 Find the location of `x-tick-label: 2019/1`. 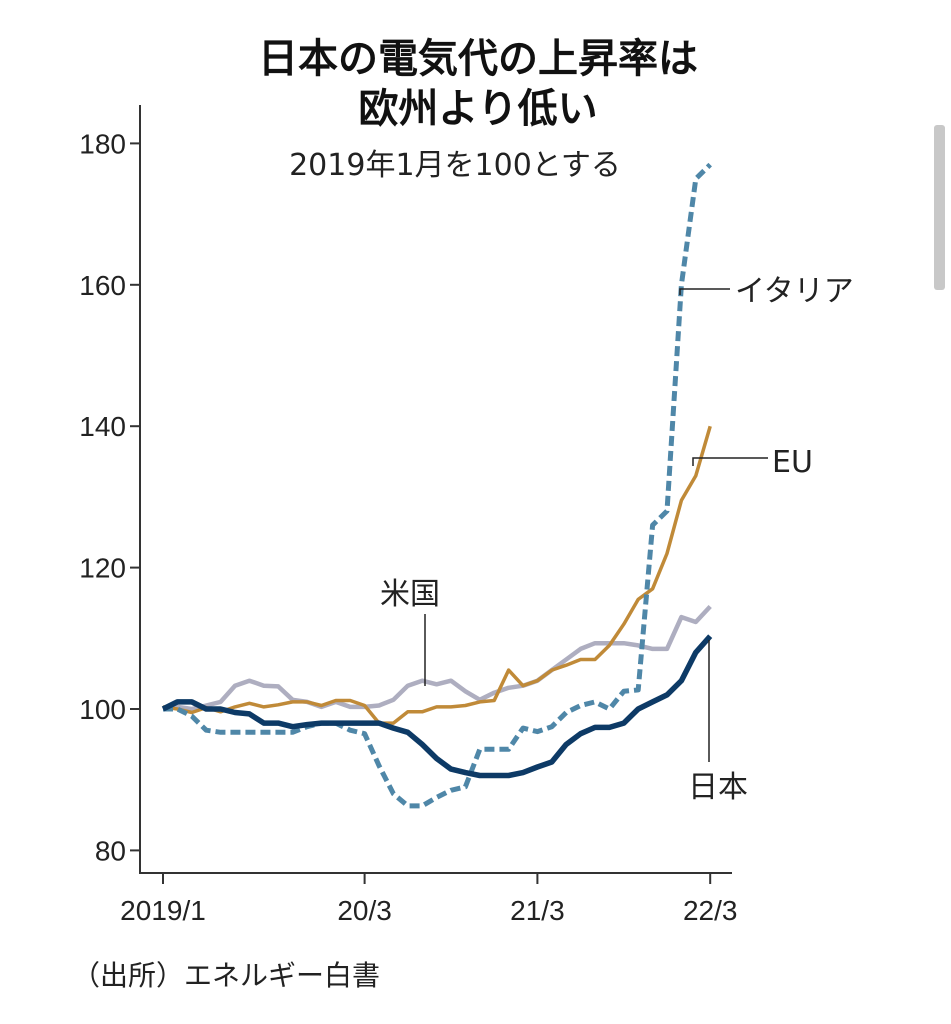

x-tick-label: 2019/1 is located at coordinates (163, 910).